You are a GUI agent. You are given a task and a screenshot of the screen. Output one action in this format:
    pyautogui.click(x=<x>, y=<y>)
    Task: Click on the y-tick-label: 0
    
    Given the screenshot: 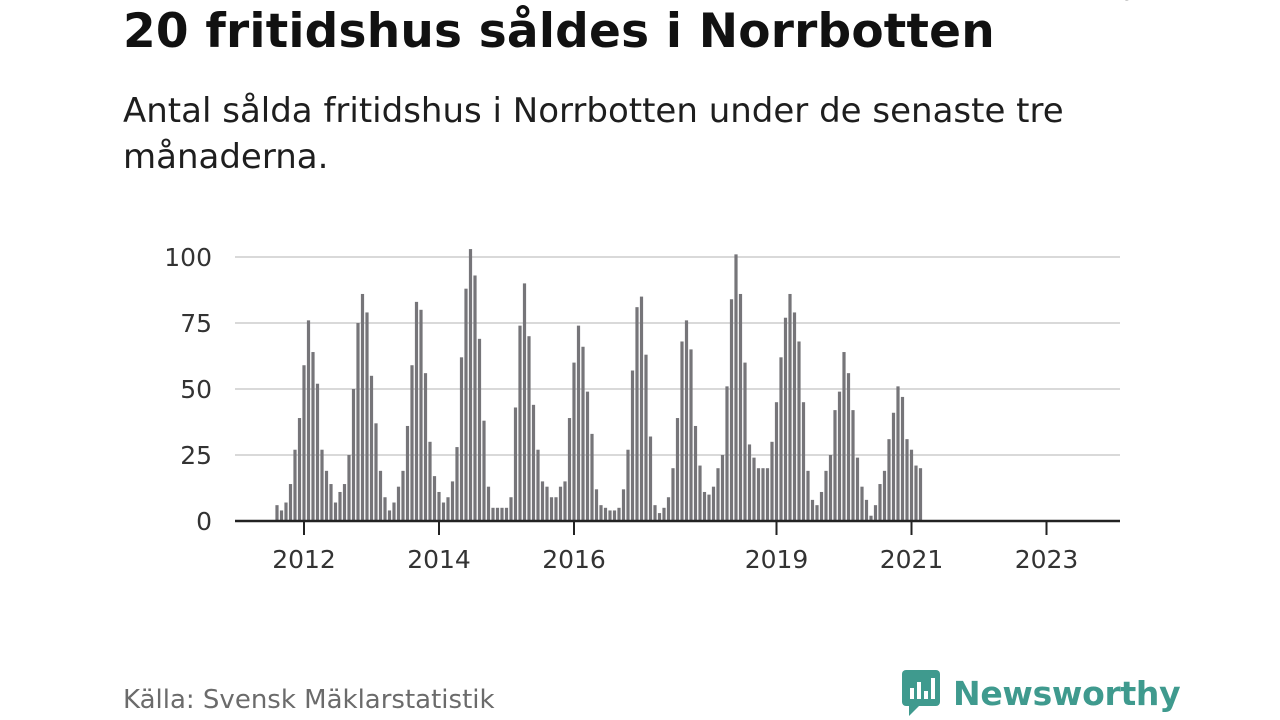 What is the action you would take?
    pyautogui.click(x=204, y=521)
    